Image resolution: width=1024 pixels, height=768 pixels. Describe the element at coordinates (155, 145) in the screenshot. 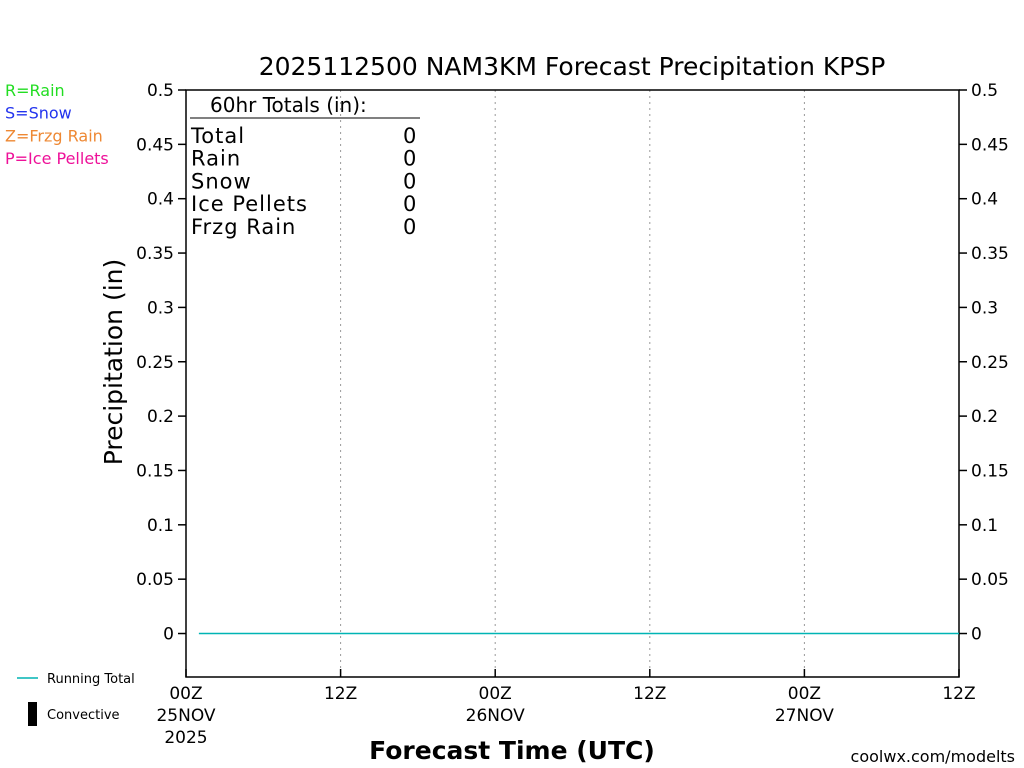

I see `y-tick-label: 0.45` at that location.